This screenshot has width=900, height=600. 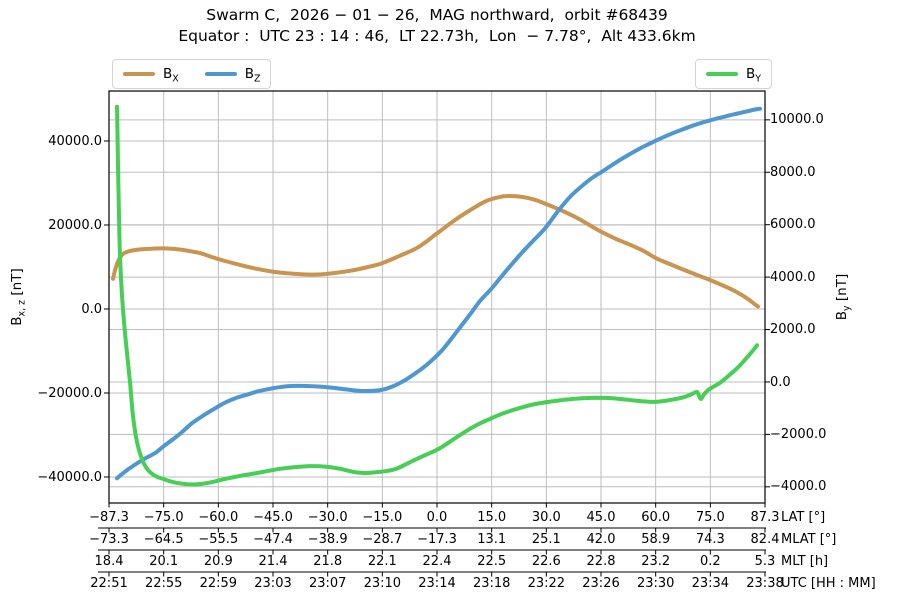 What do you see at coordinates (793, 172) in the screenshot?
I see `y-tick-label-right: 8000.0` at bounding box center [793, 172].